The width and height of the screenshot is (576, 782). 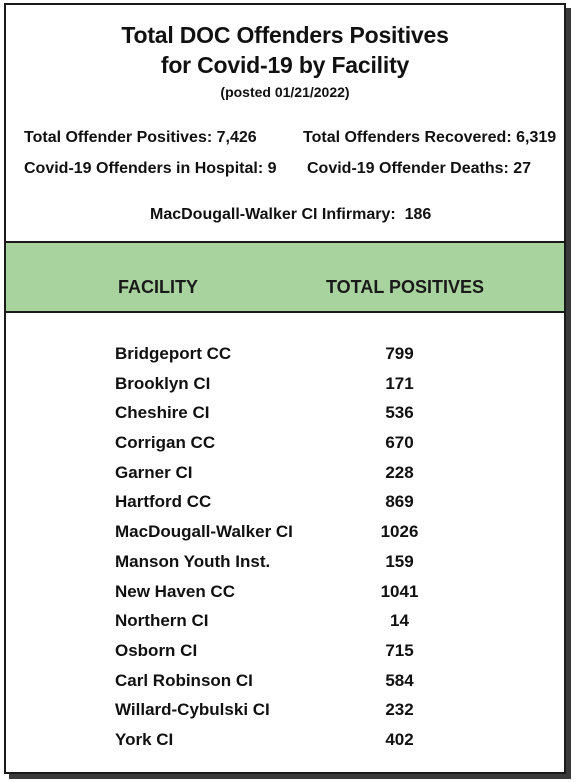 I want to click on facility-name: Osborn CI, so click(x=156, y=650).